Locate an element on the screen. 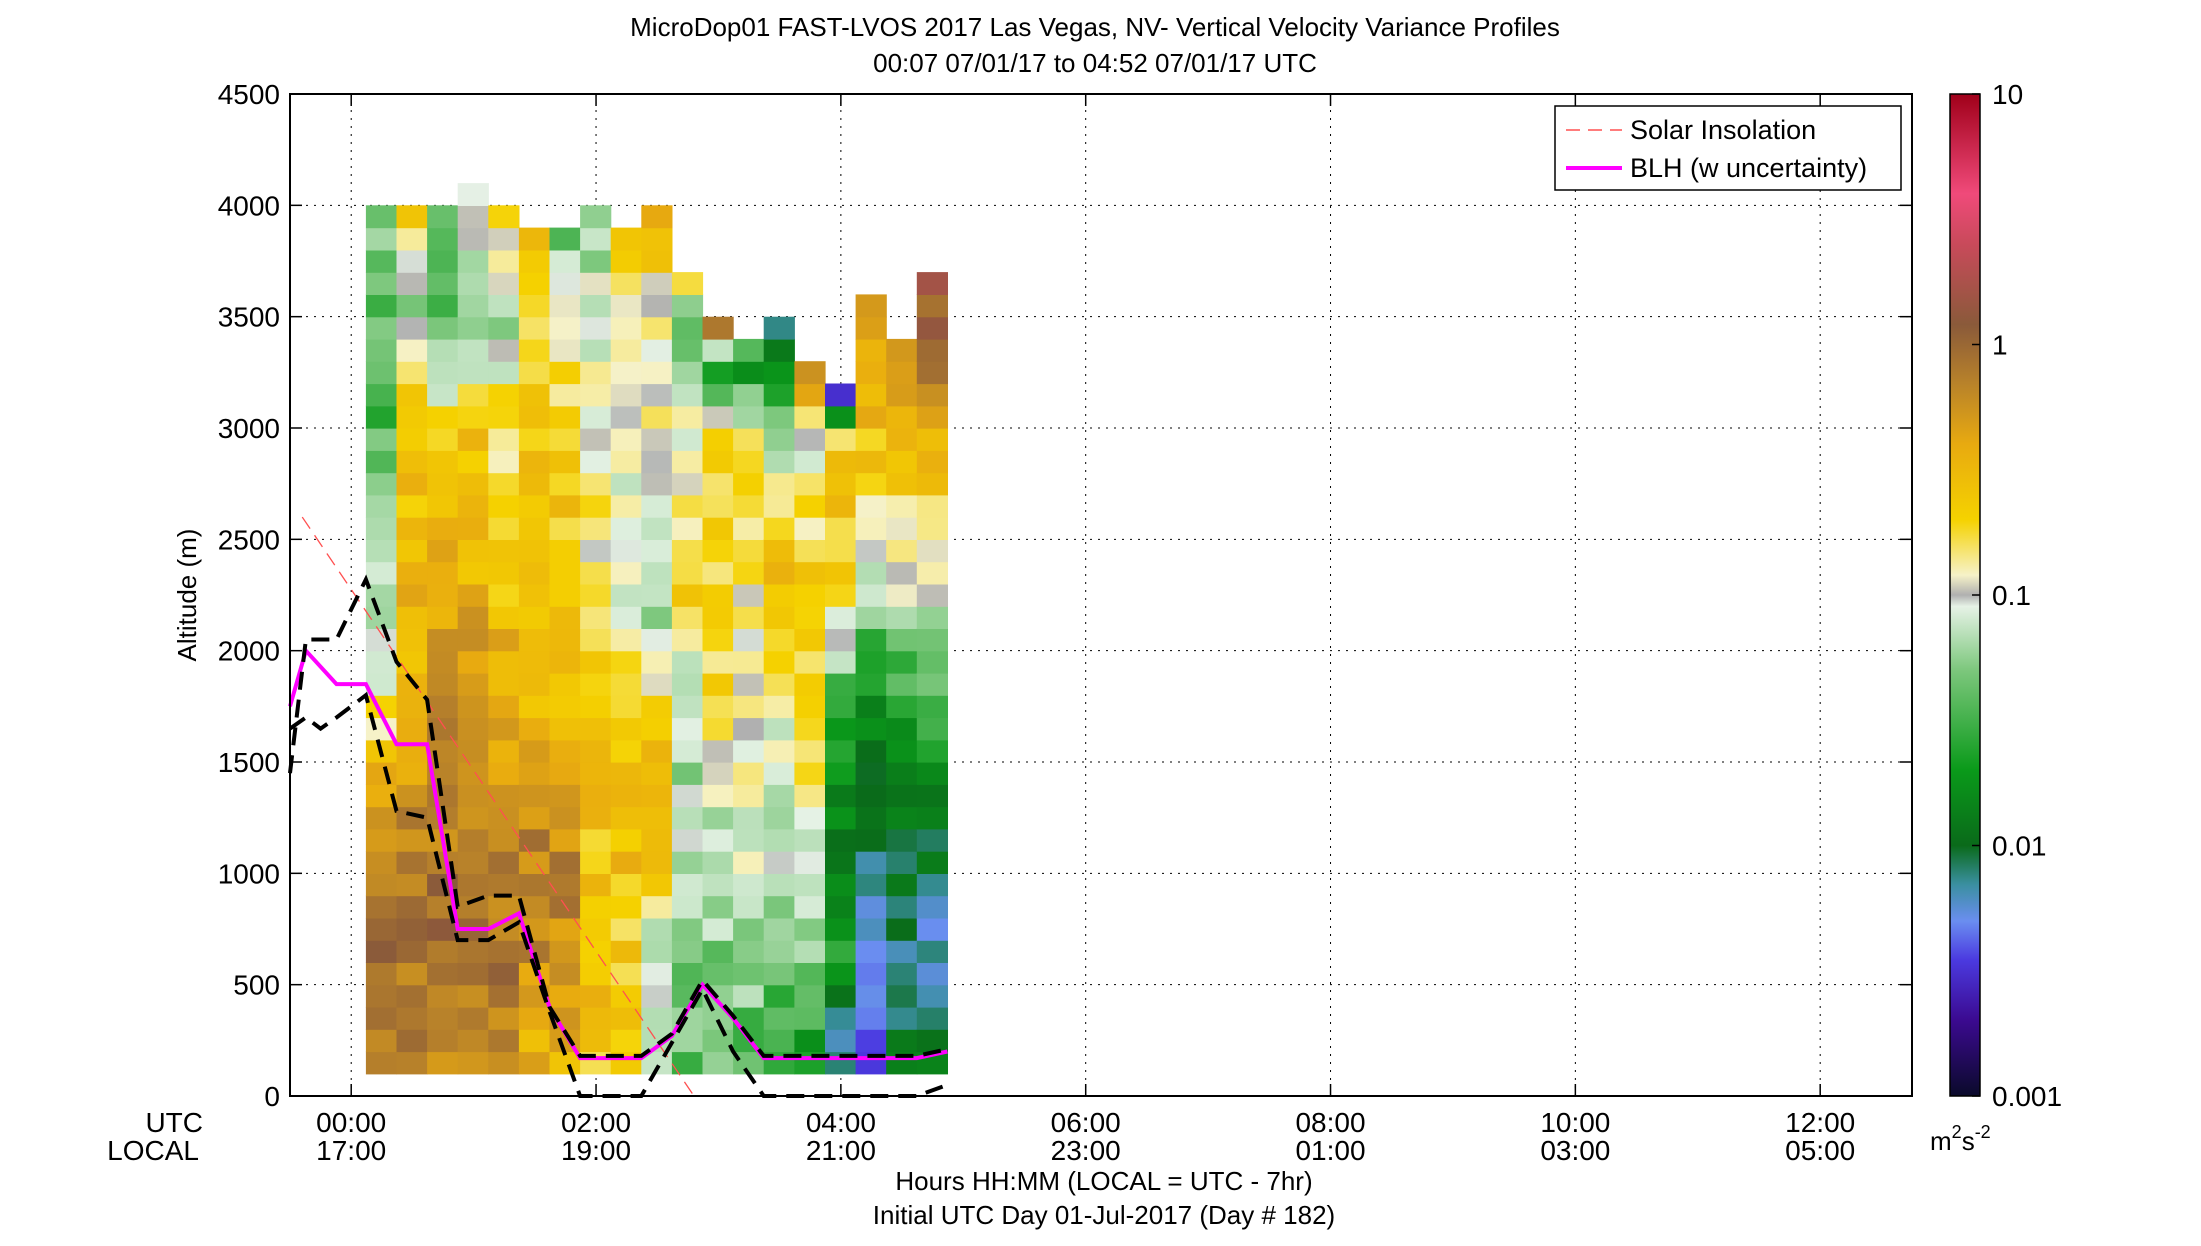 The width and height of the screenshot is (2201, 1246). colorbar-unit-base: m is located at coordinates (1941, 1141).